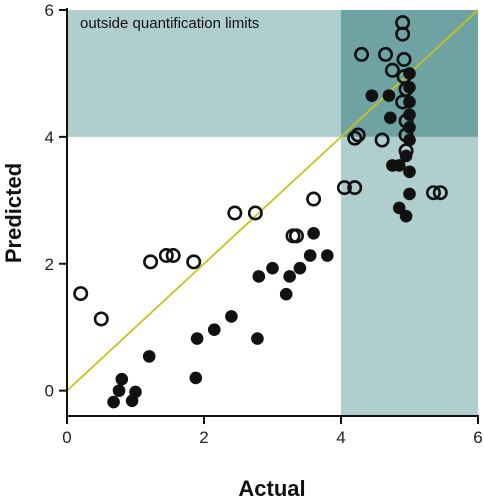 The image size is (484, 502). What do you see at coordinates (271, 488) in the screenshot?
I see `x-axis-title: Actual` at bounding box center [271, 488].